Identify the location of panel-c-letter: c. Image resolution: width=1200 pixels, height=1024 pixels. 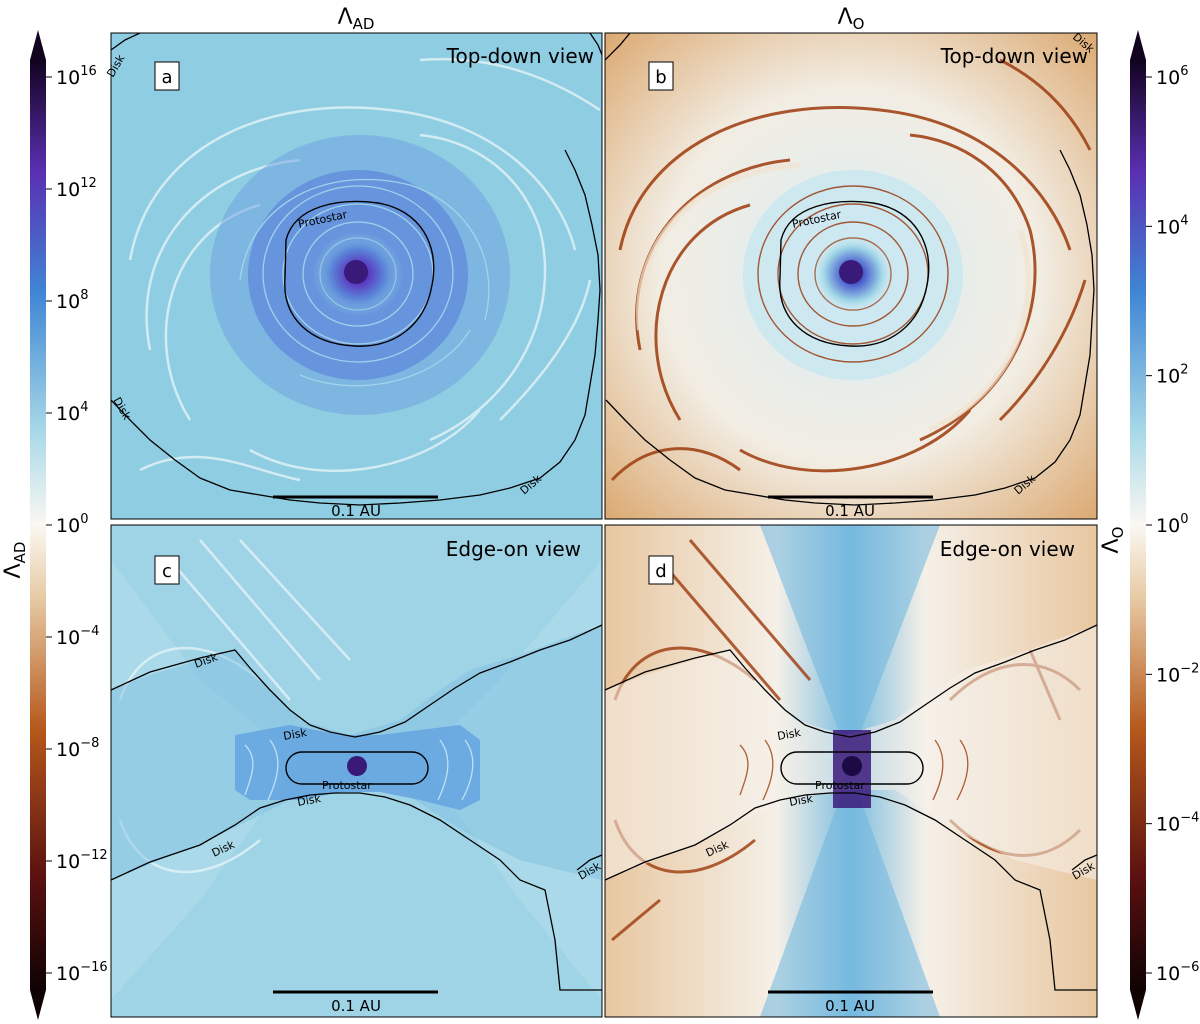
(167, 571).